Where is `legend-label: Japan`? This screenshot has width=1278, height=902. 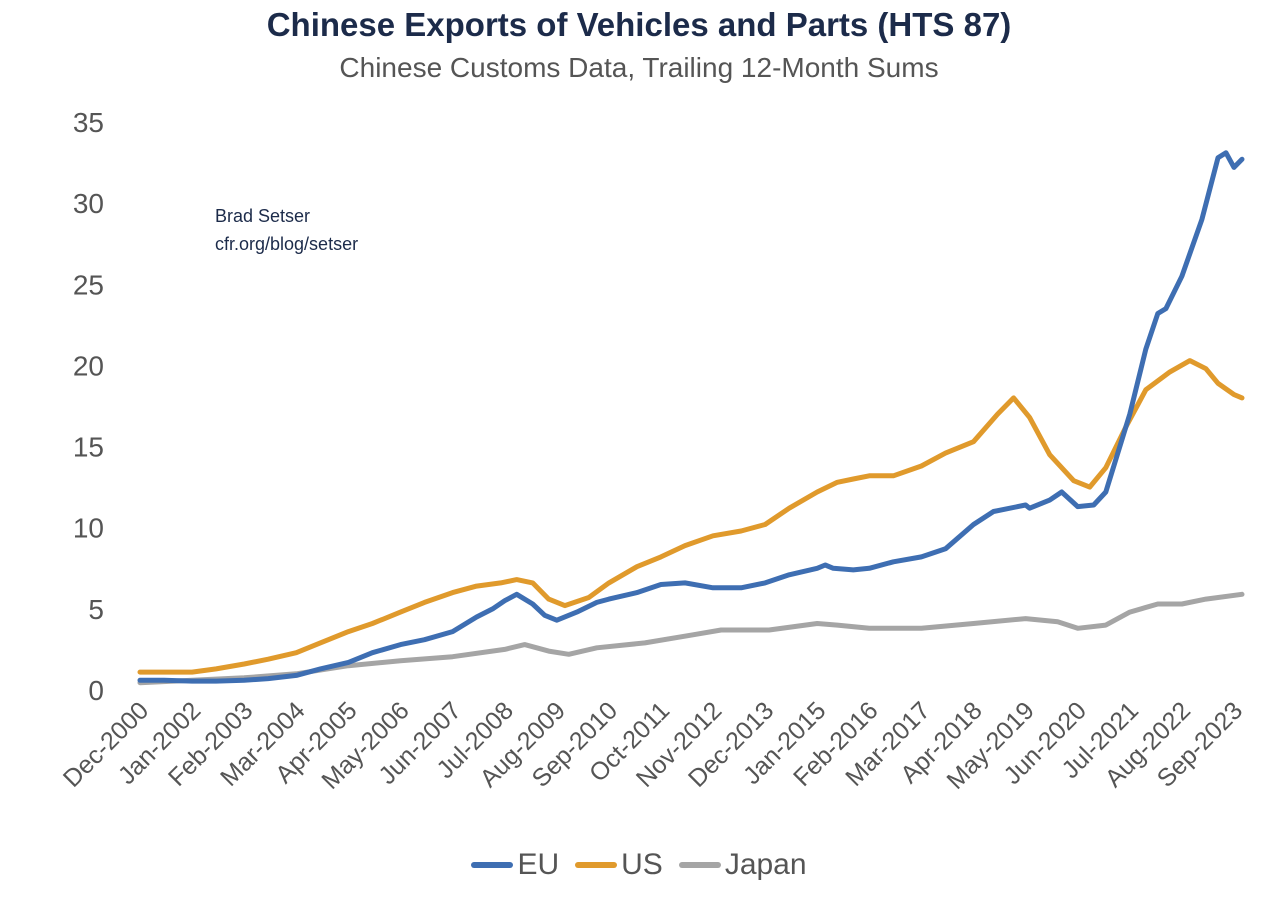 legend-label: Japan is located at coordinates (765, 864).